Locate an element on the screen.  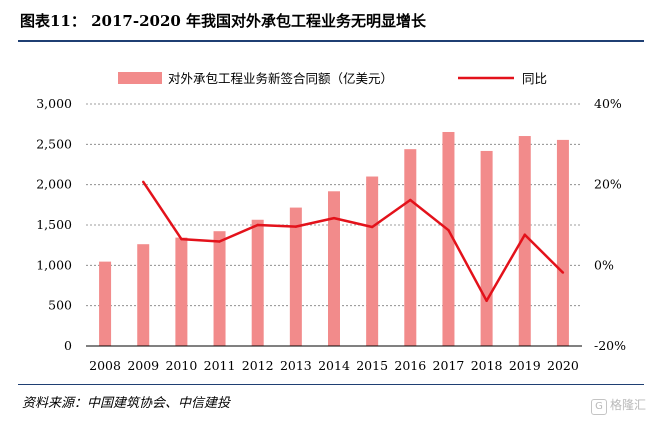
watermark-logo-icon: G is located at coordinates (598, 407).